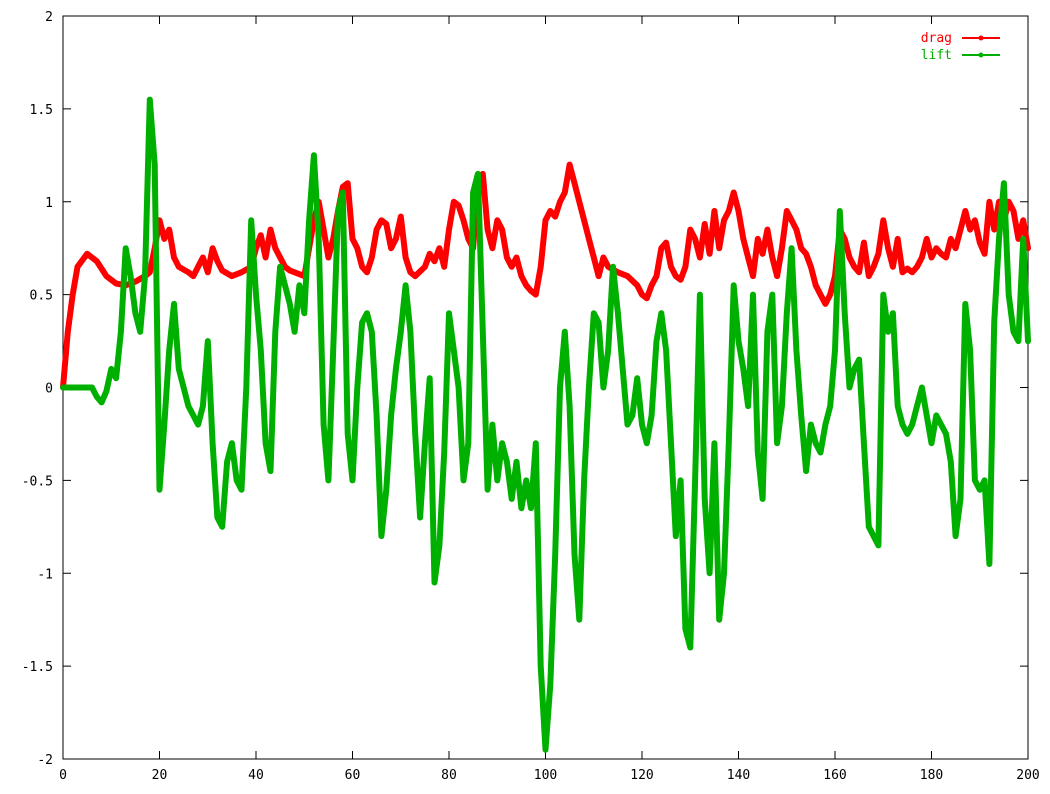  Describe the element at coordinates (981, 38) in the screenshot. I see `legend-marker-drag` at that location.